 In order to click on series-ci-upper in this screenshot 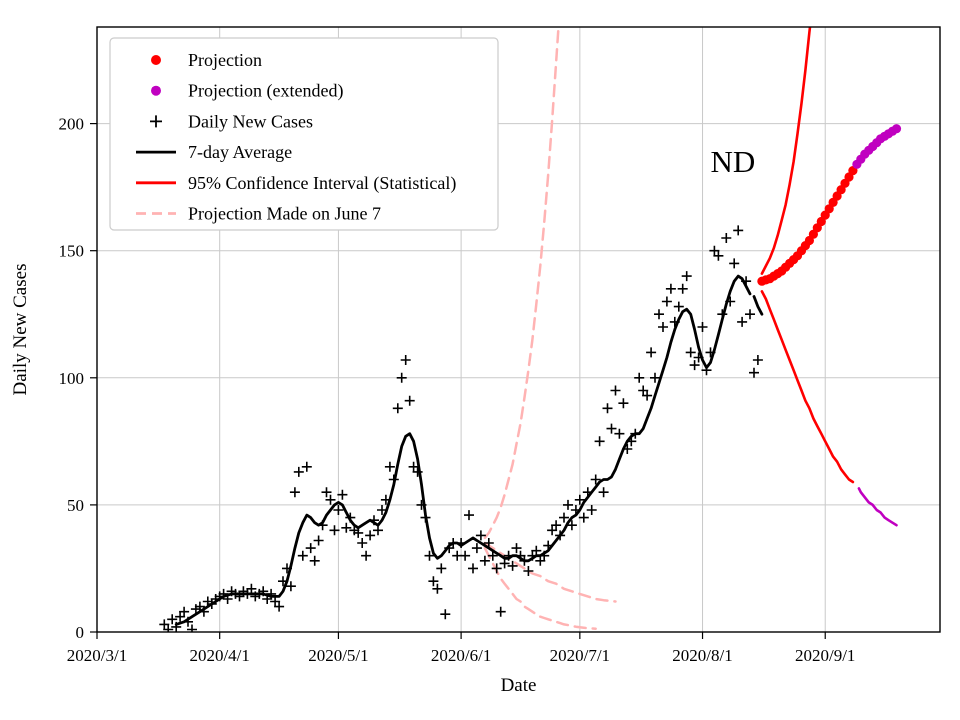, I will do `click(786, 151)`.